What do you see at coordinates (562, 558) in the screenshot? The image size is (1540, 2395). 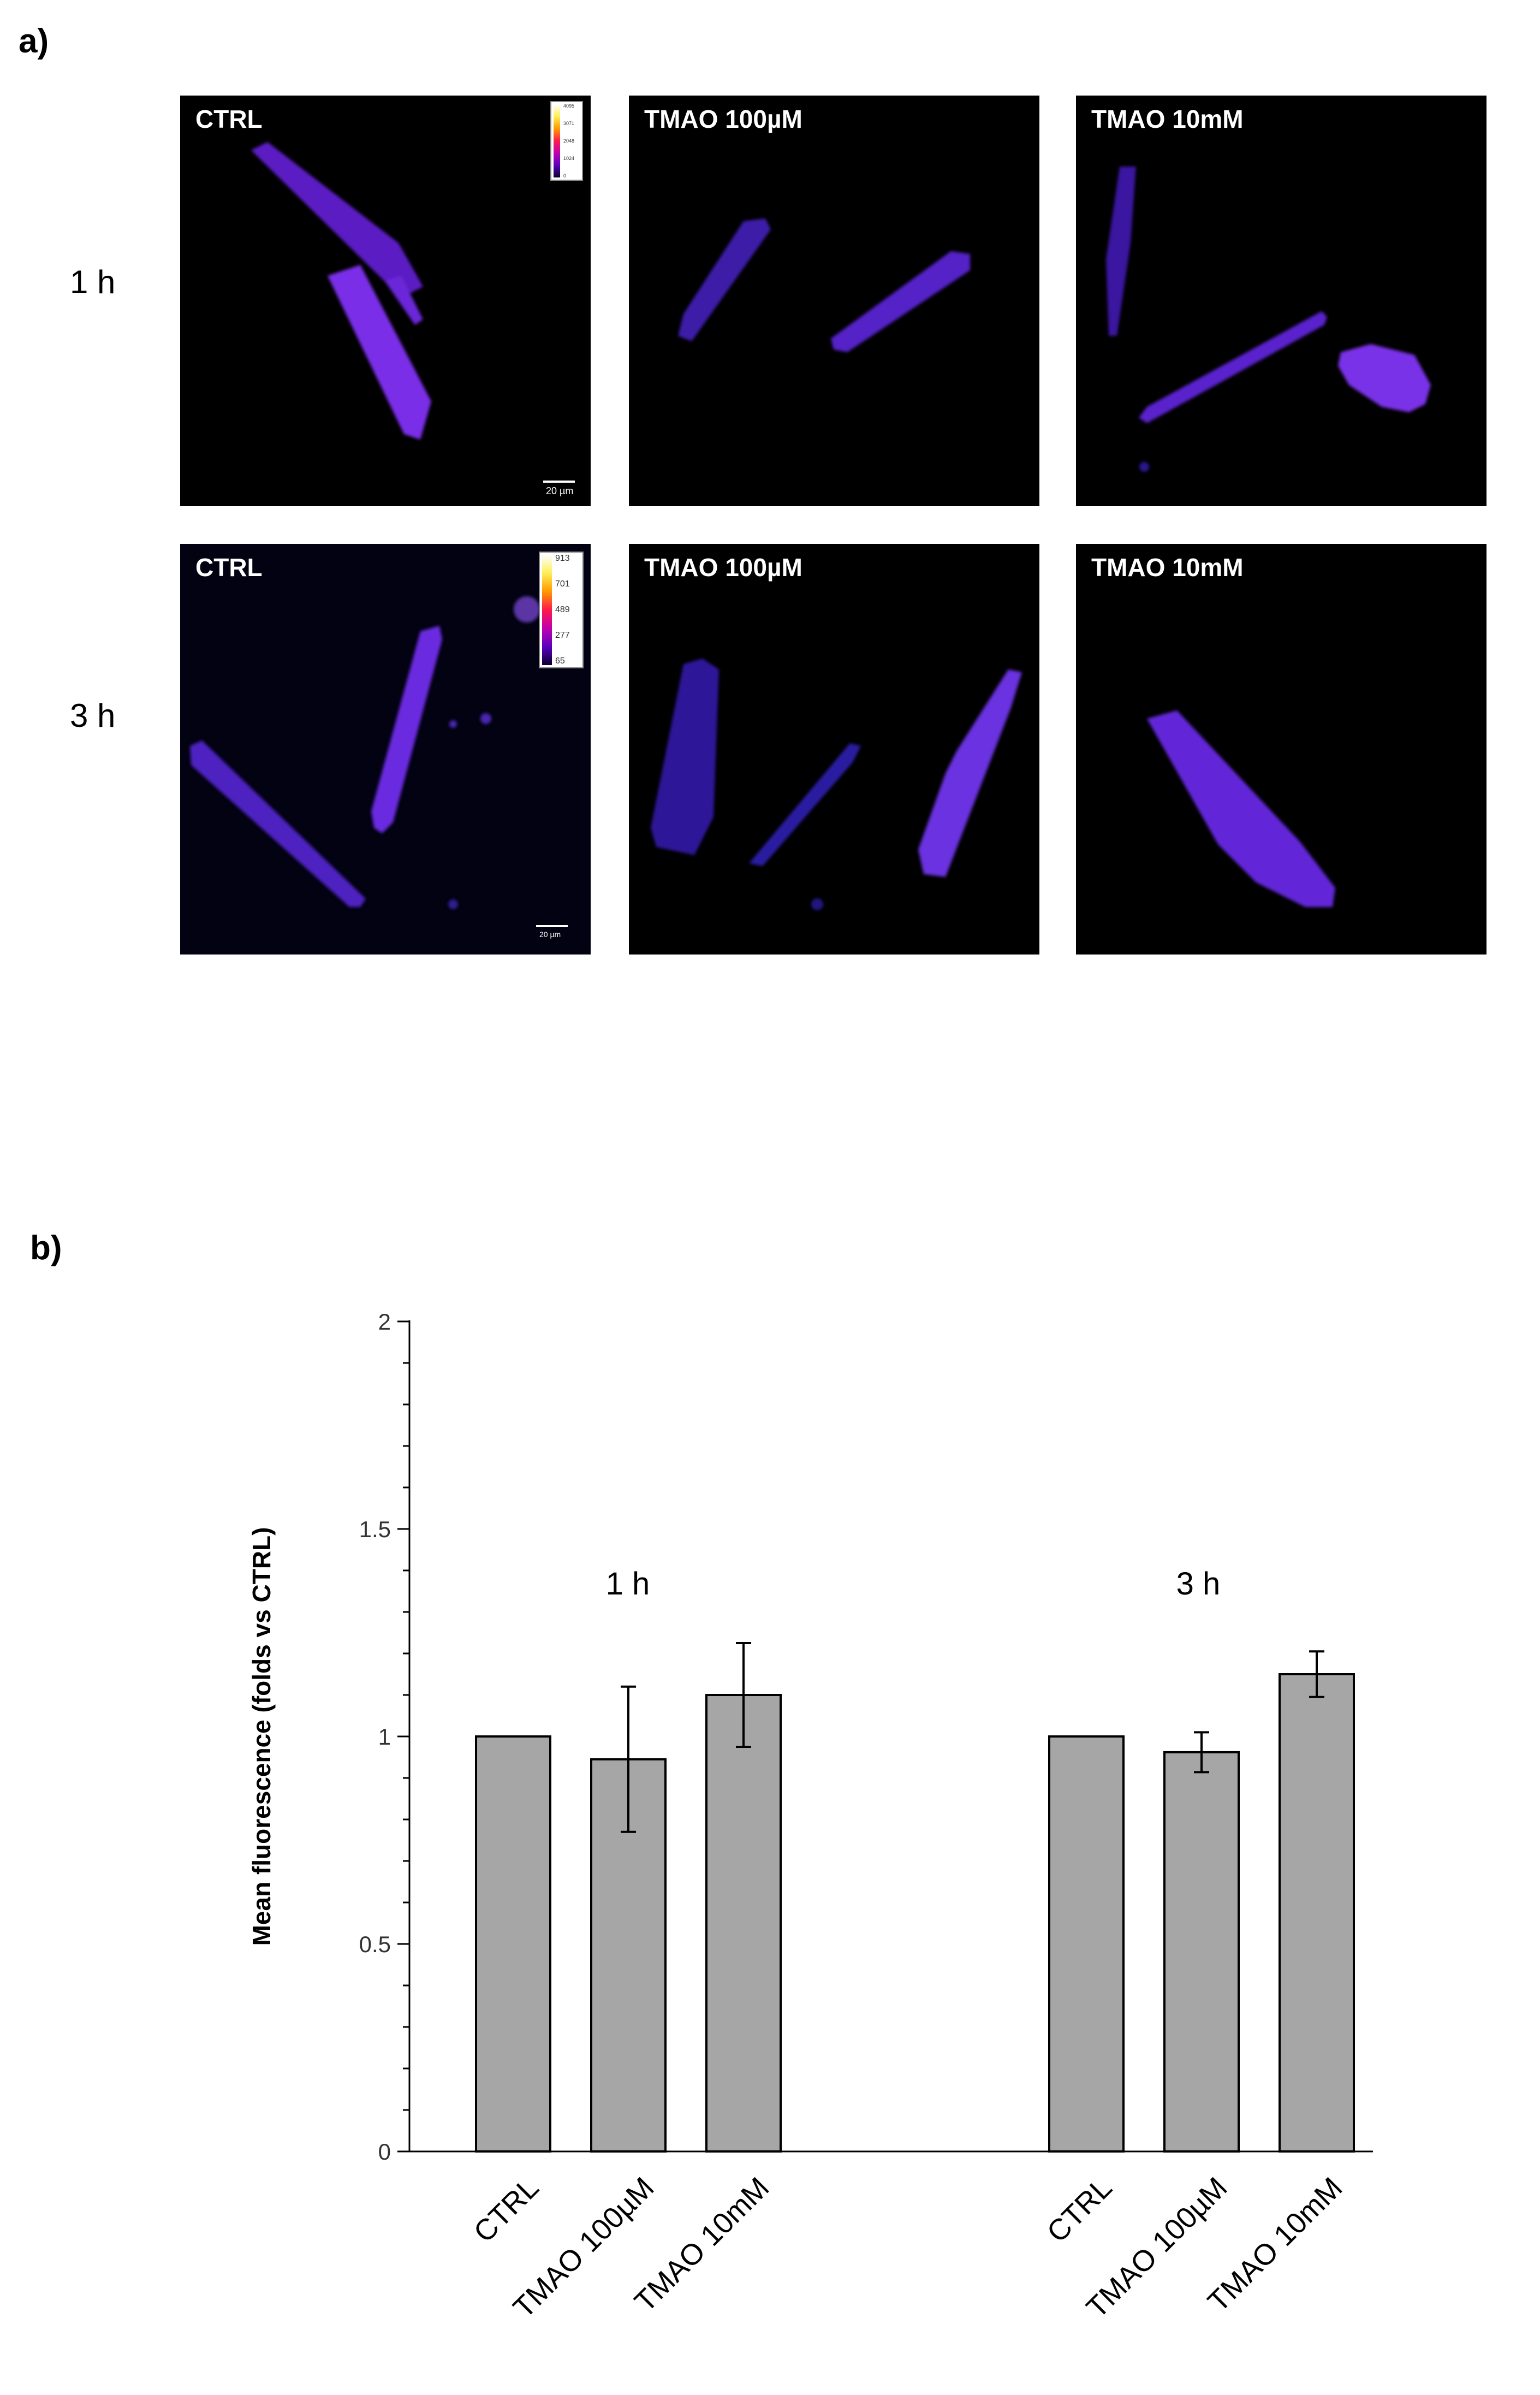 I see `lut-tick: 913` at bounding box center [562, 558].